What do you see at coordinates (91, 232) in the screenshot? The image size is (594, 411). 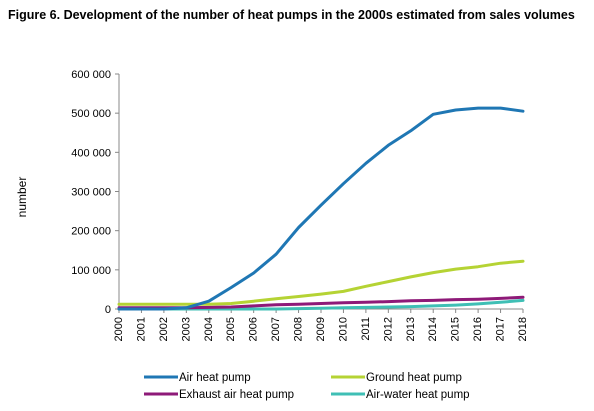 I see `y-tick-label: 200 000` at bounding box center [91, 232].